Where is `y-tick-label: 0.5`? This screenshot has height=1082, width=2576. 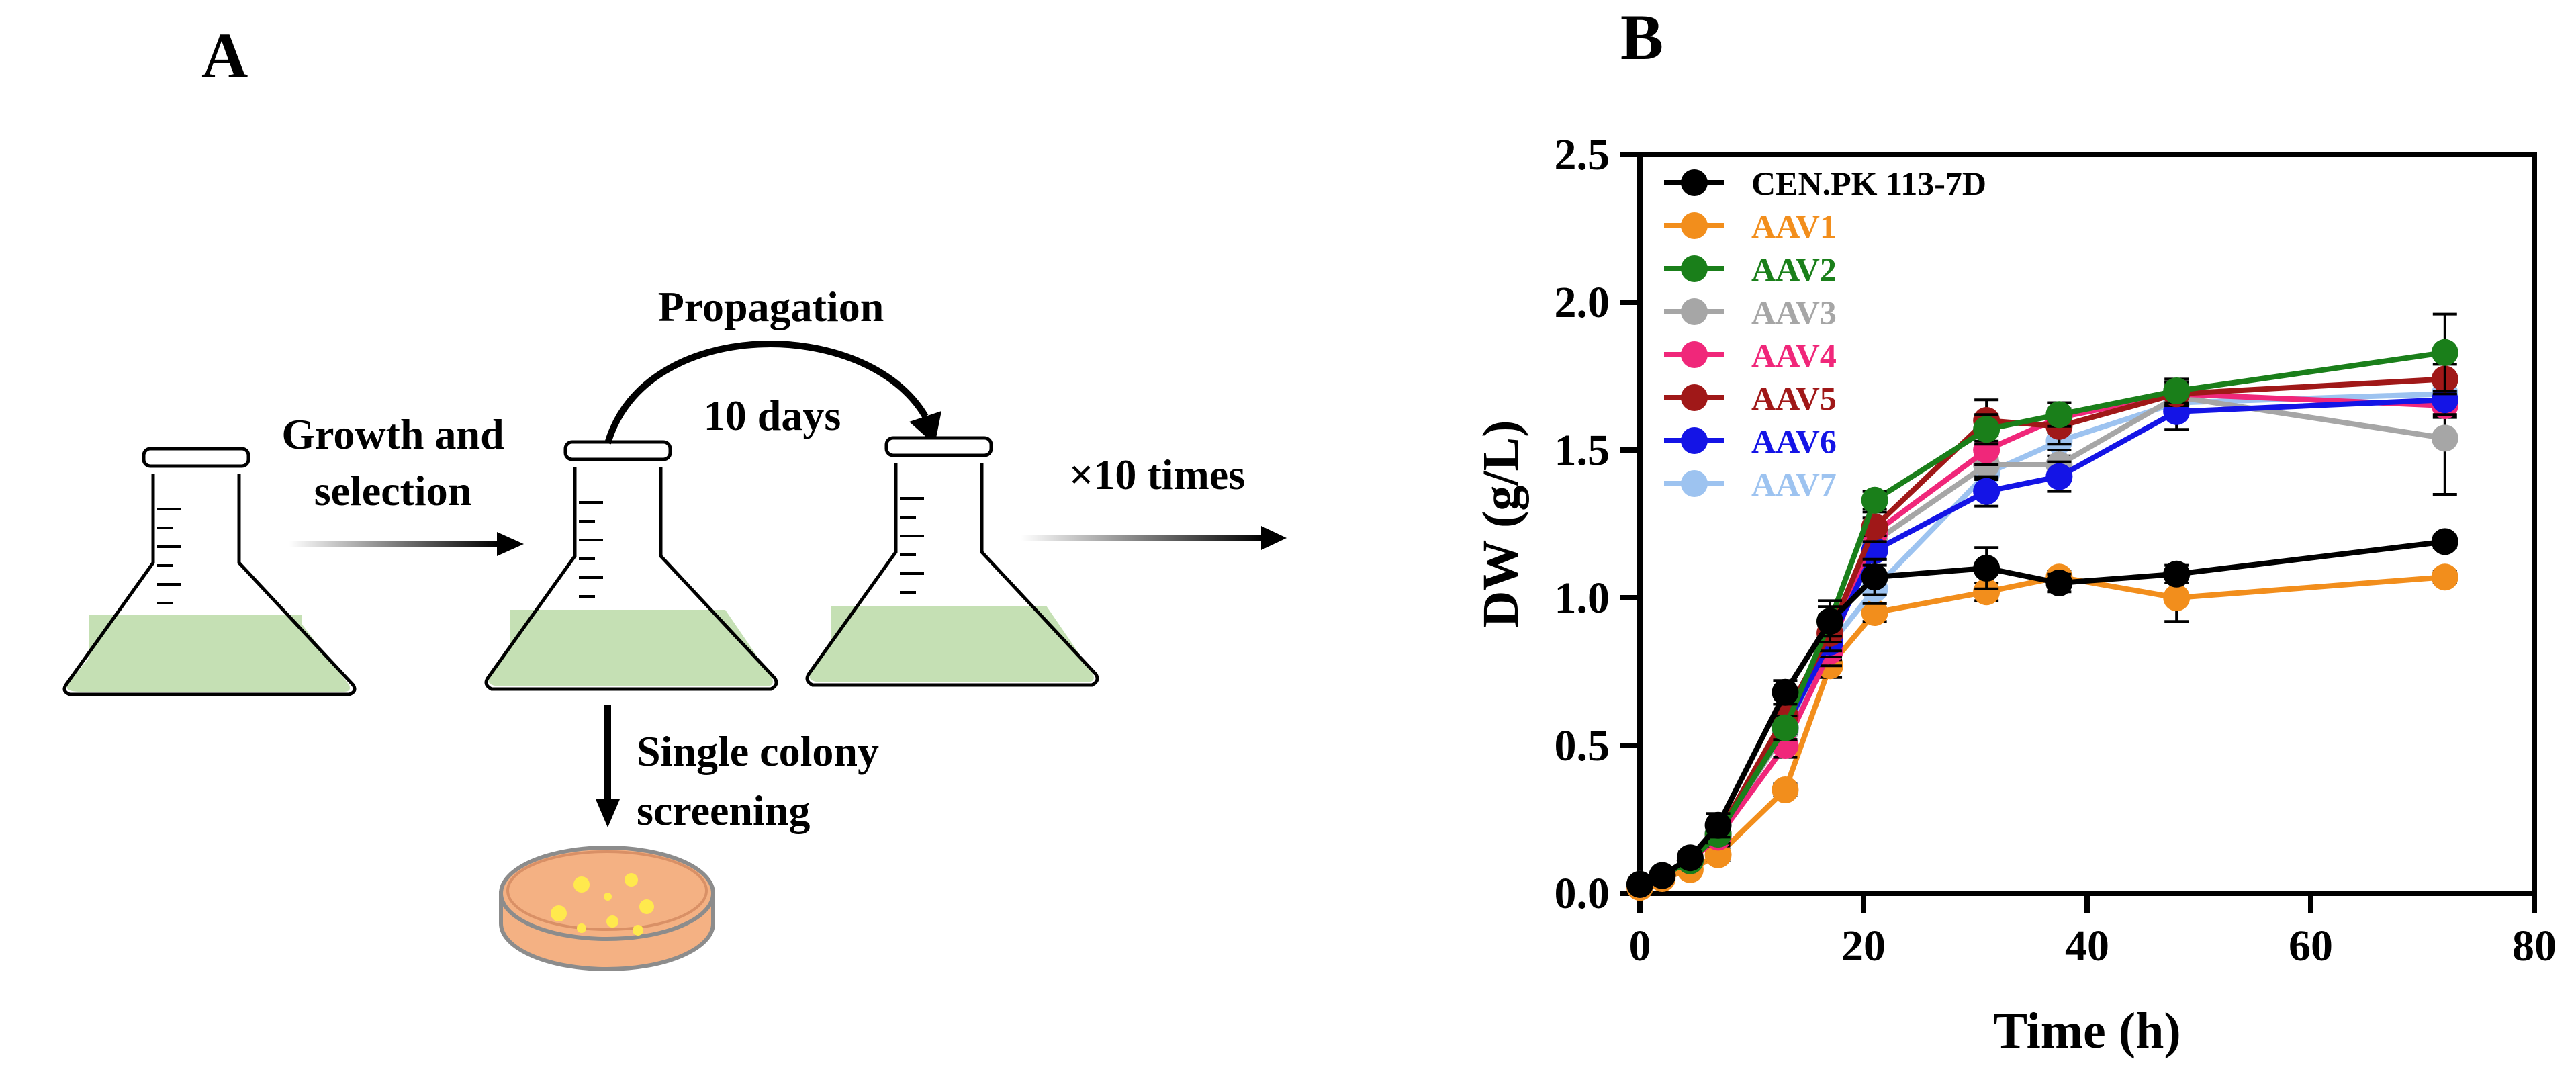
y-tick-label: 0.5 is located at coordinates (1582, 746).